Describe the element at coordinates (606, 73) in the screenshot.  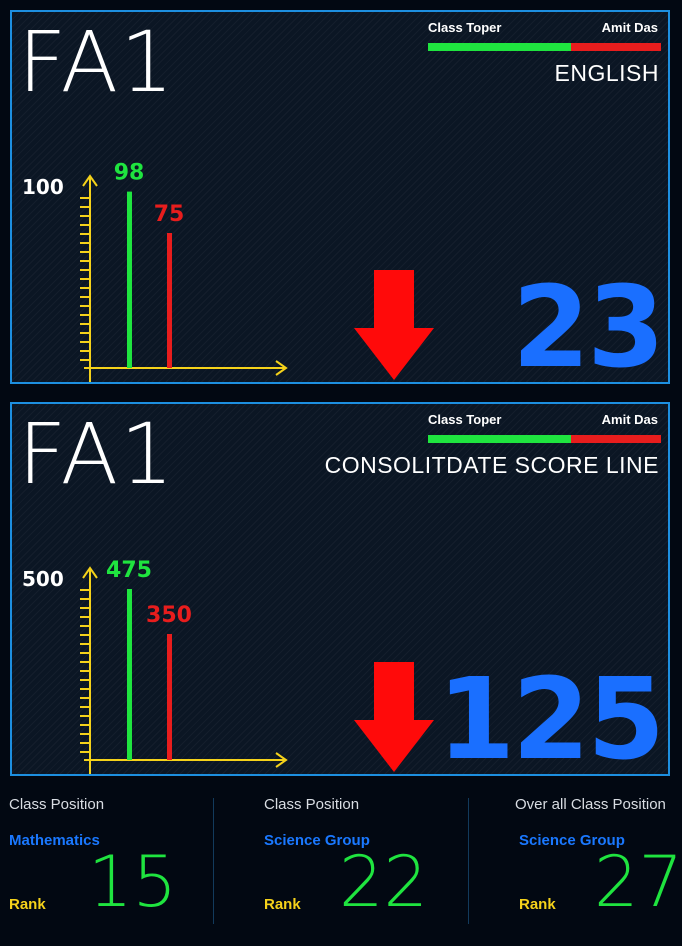
I see `subject-title: ENGLISH` at that location.